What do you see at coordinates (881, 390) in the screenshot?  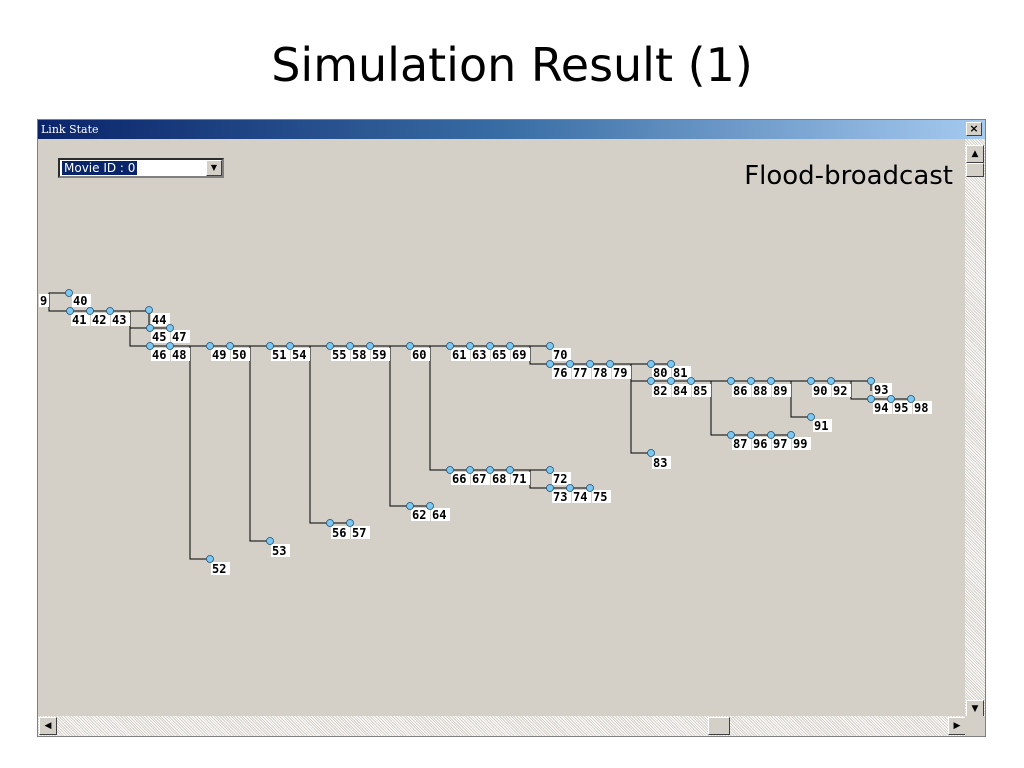 I see `node-label: 93` at bounding box center [881, 390].